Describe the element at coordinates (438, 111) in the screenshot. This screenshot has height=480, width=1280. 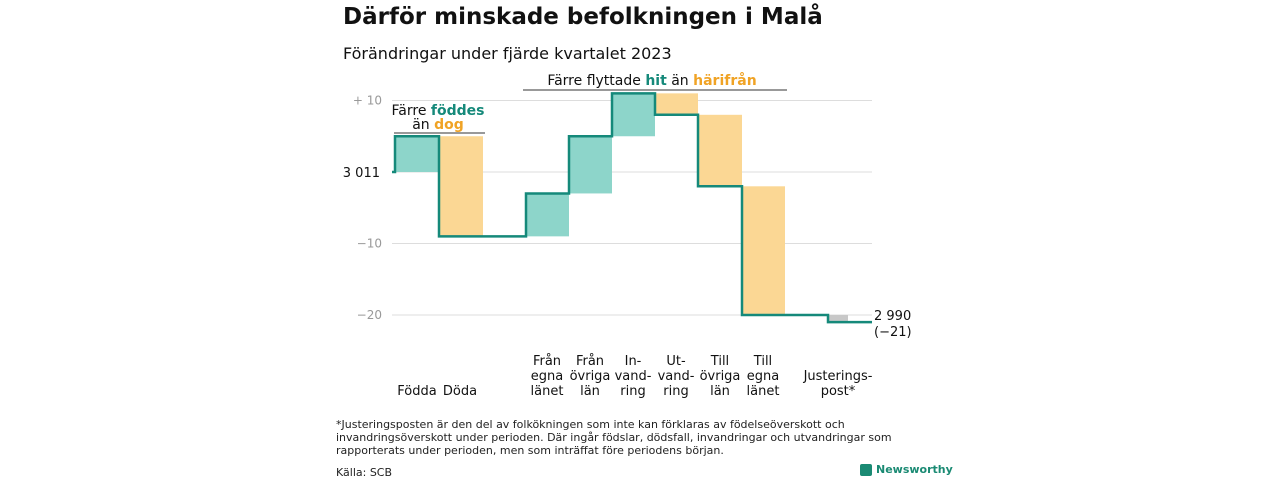
I see `annotation-births-line1: Färre föddes` at that location.